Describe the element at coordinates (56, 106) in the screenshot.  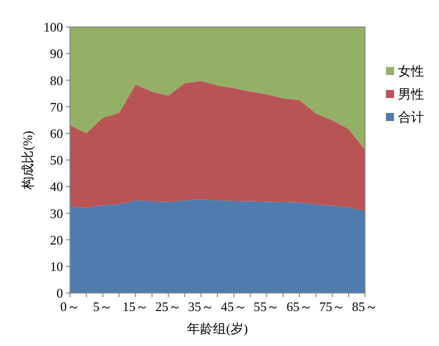
I see `y-tick-label: 70` at that location.